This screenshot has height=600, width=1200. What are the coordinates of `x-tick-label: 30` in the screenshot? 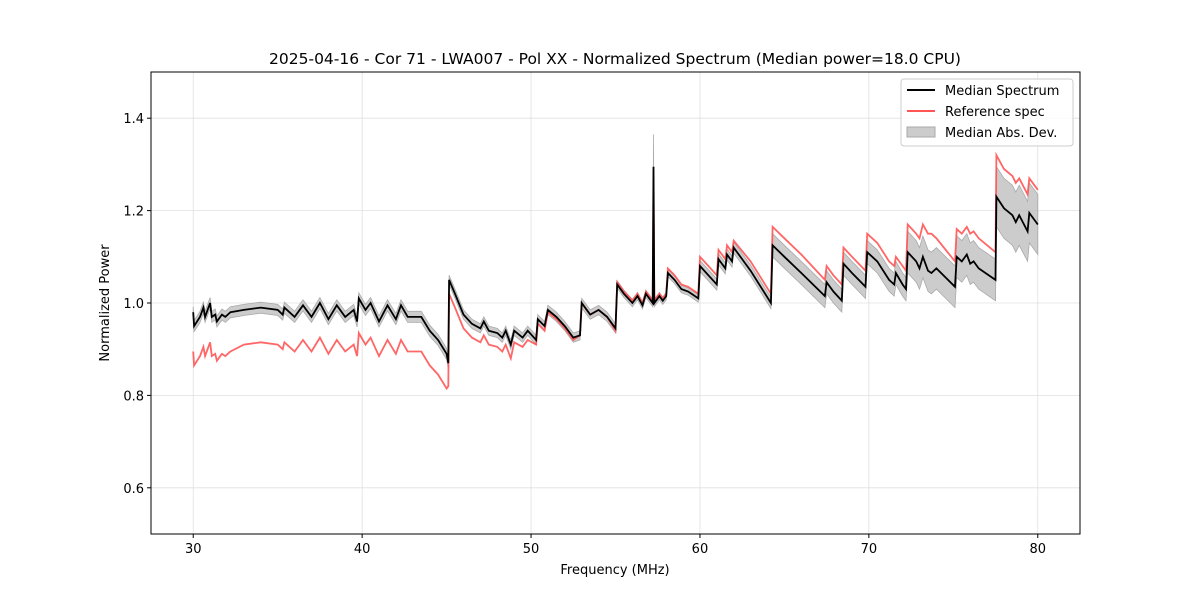 It's located at (193, 549).